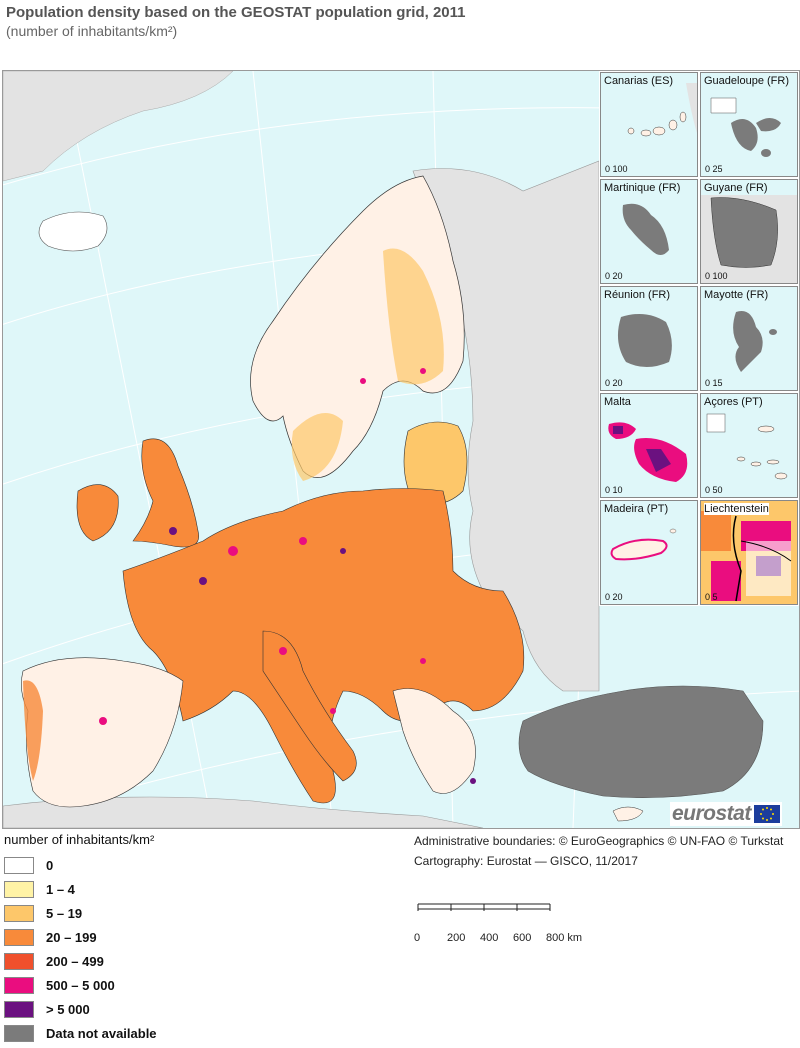 The height and width of the screenshot is (1048, 800). I want to click on inset-mayotte: Mayotte (FR) 0 15, so click(749, 338).